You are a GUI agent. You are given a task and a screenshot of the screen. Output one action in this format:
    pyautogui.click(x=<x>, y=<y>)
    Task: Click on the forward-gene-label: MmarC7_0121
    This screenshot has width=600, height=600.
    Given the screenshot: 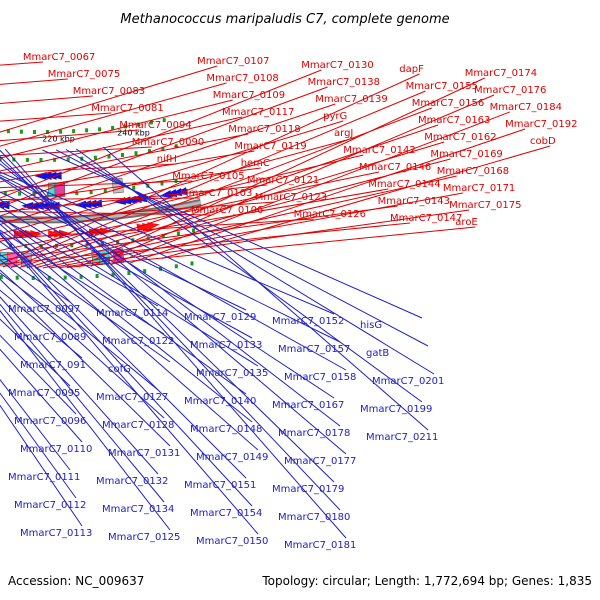 What is the action you would take?
    pyautogui.click(x=283, y=180)
    